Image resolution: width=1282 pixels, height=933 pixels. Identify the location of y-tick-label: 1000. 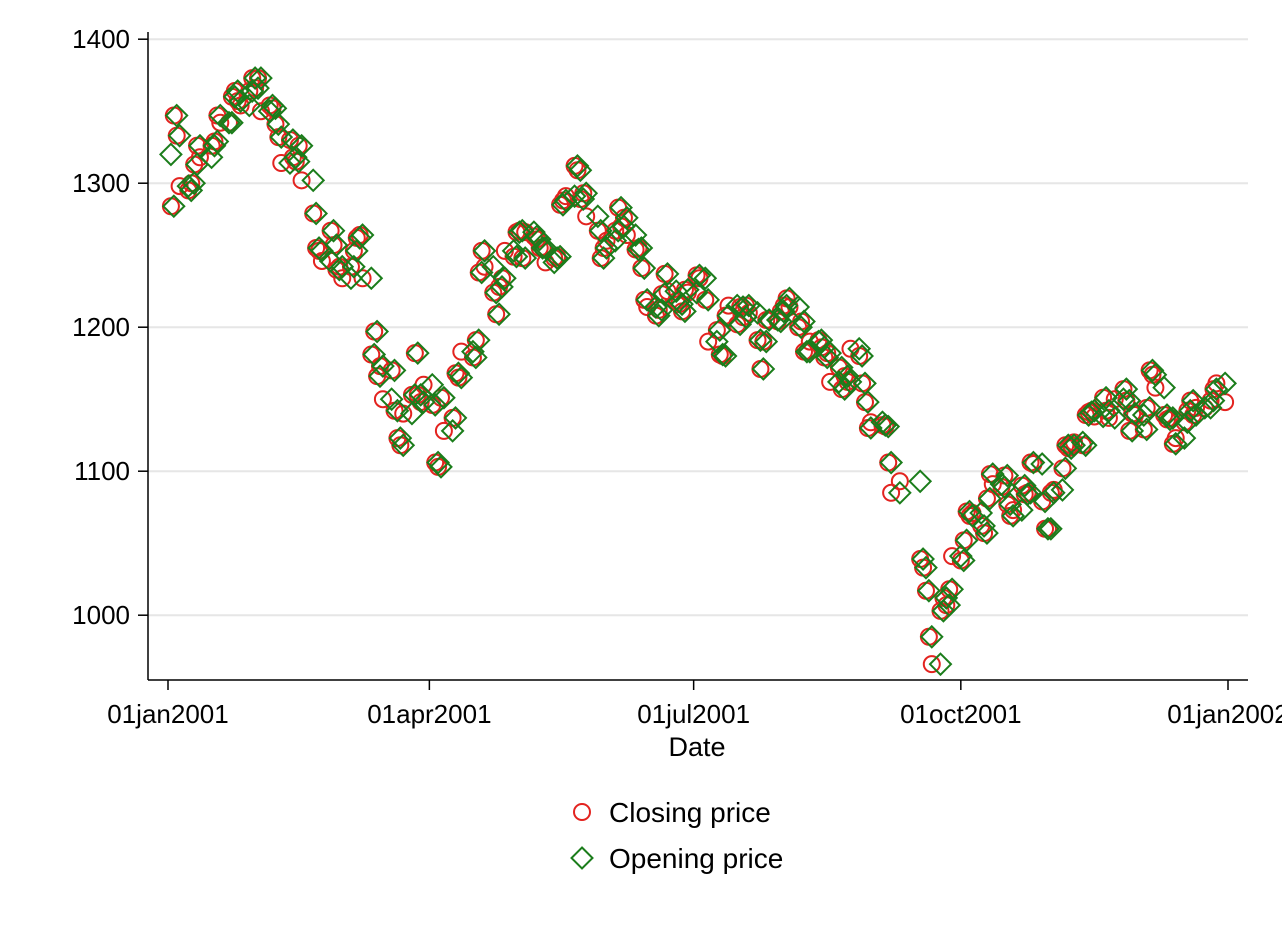
(101, 615).